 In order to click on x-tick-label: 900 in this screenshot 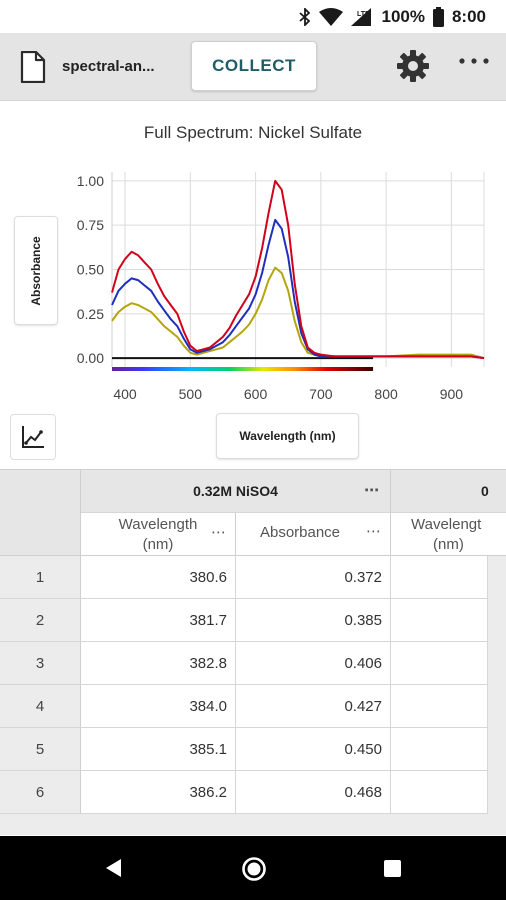, I will do `click(452, 394)`.